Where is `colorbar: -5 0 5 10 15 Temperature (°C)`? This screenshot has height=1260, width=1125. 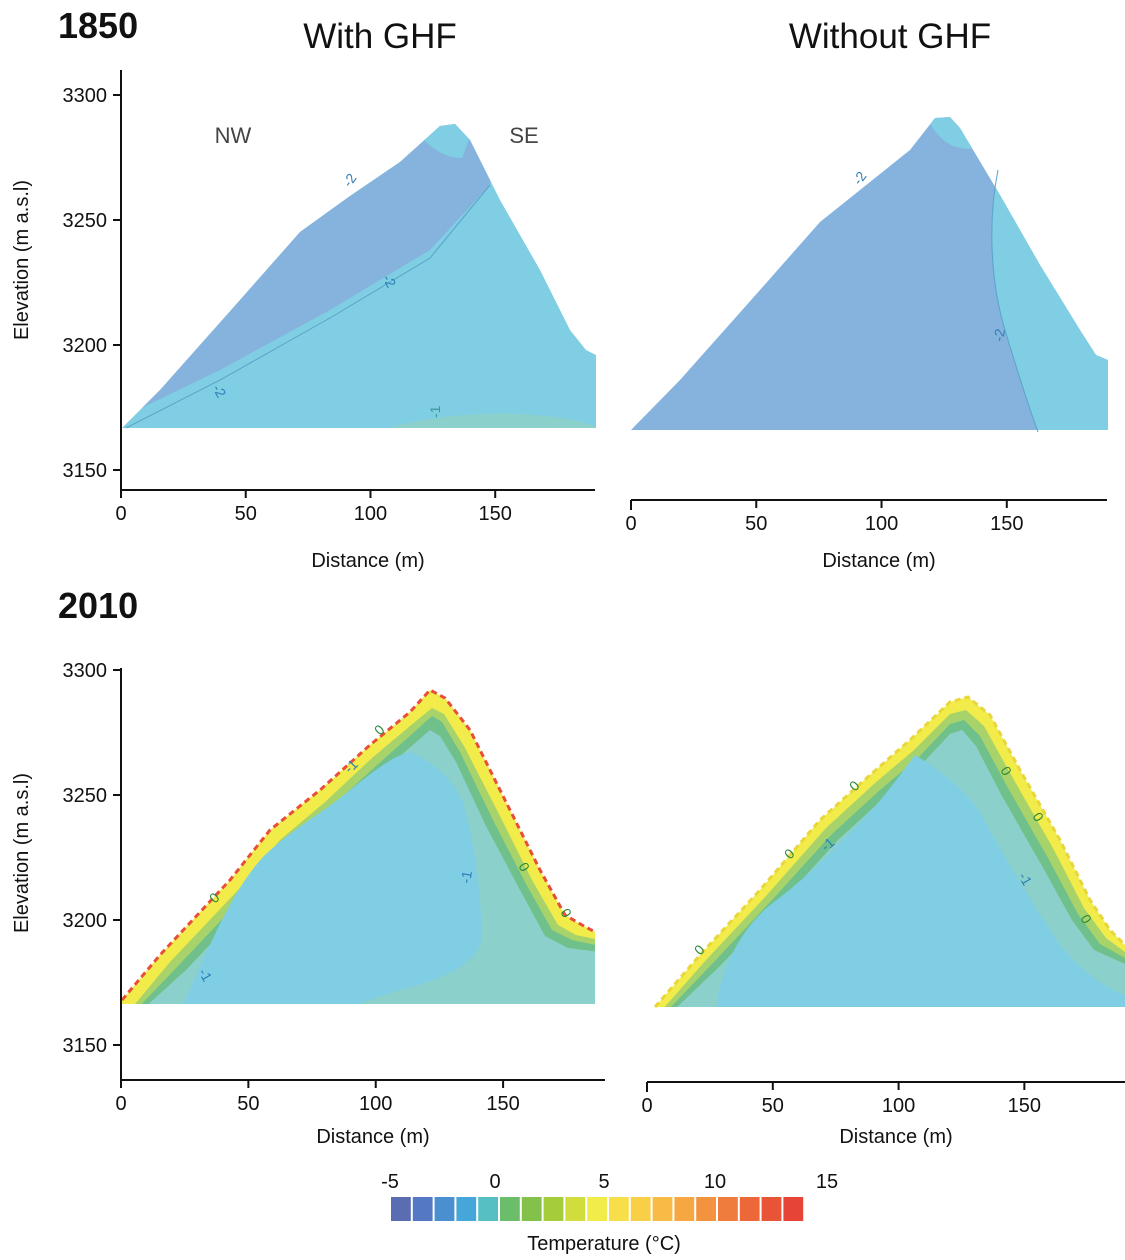
colorbar: -5 0 5 10 15 Temperature (°C) is located at coordinates (609, 1213).